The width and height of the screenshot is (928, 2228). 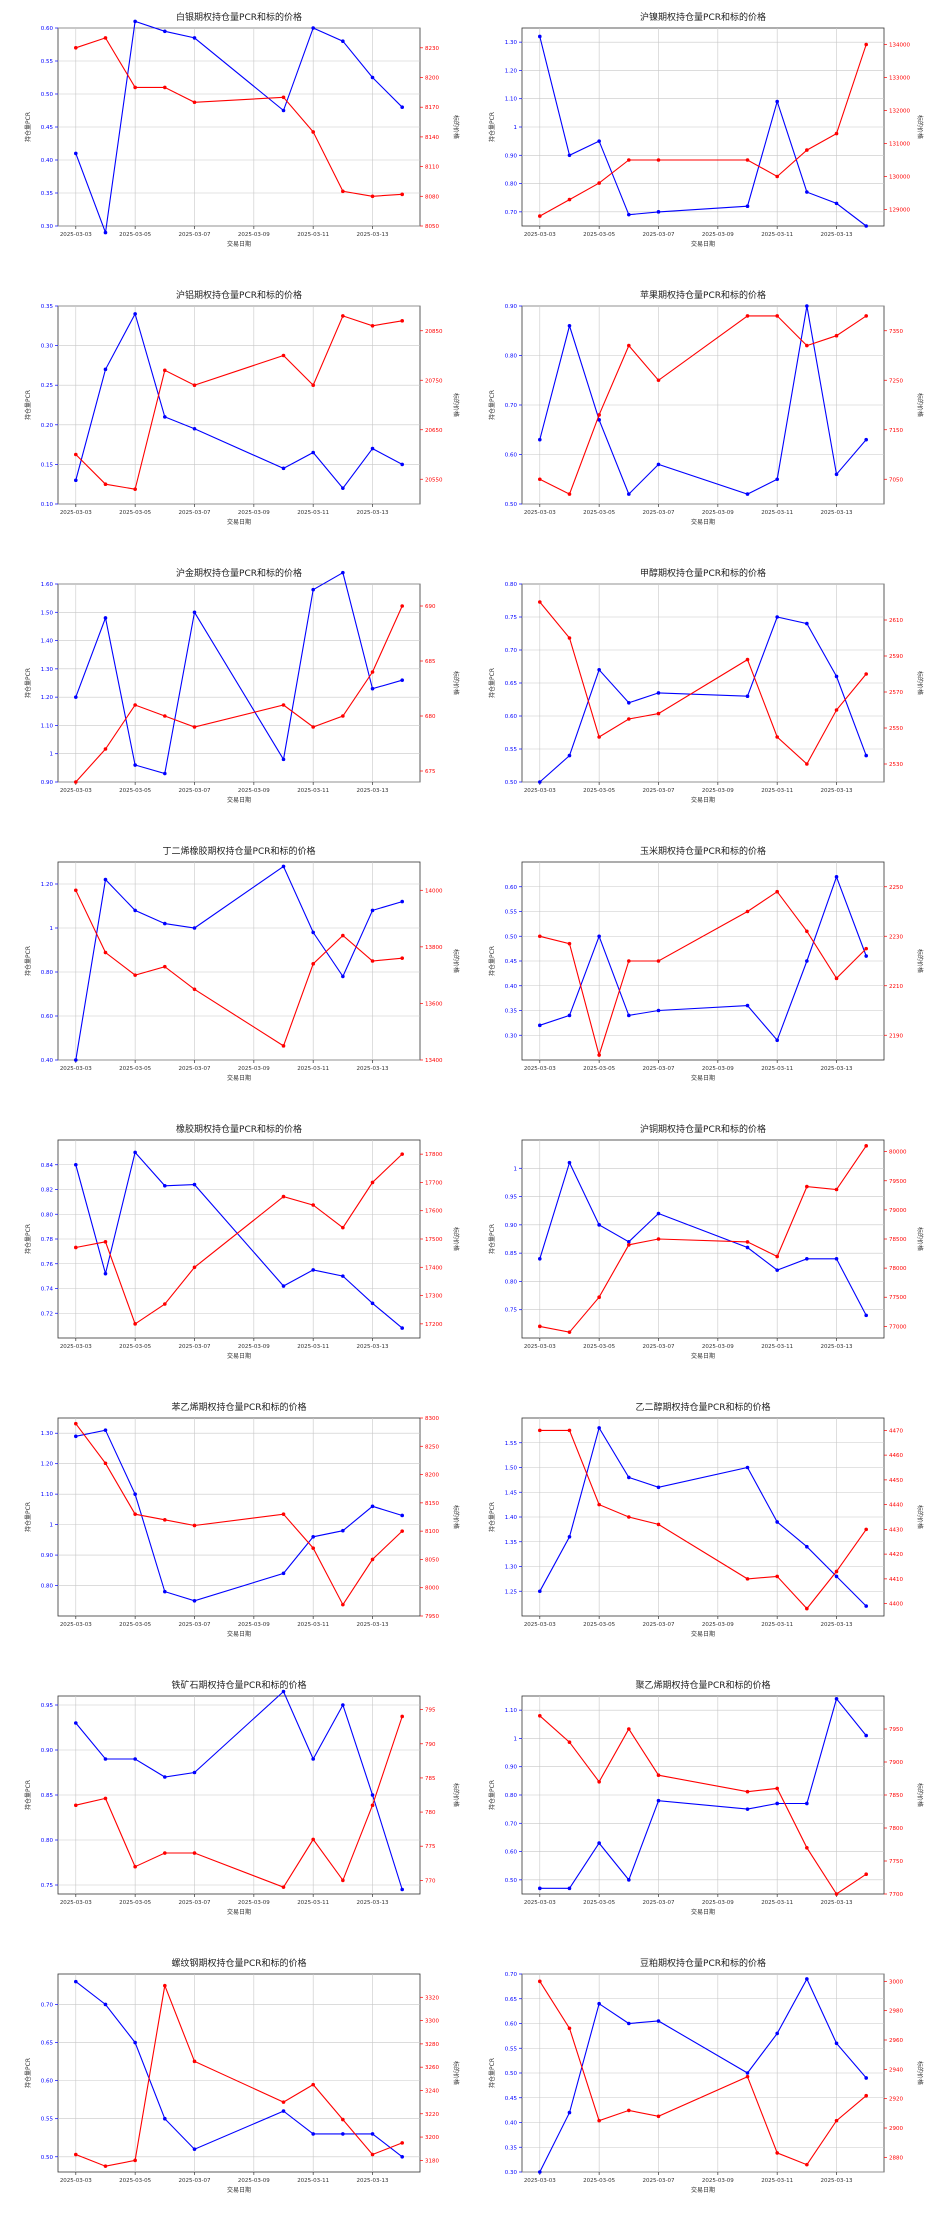 What do you see at coordinates (896, 987) in the screenshot?
I see `y2-tick-label: 2210` at bounding box center [896, 987].